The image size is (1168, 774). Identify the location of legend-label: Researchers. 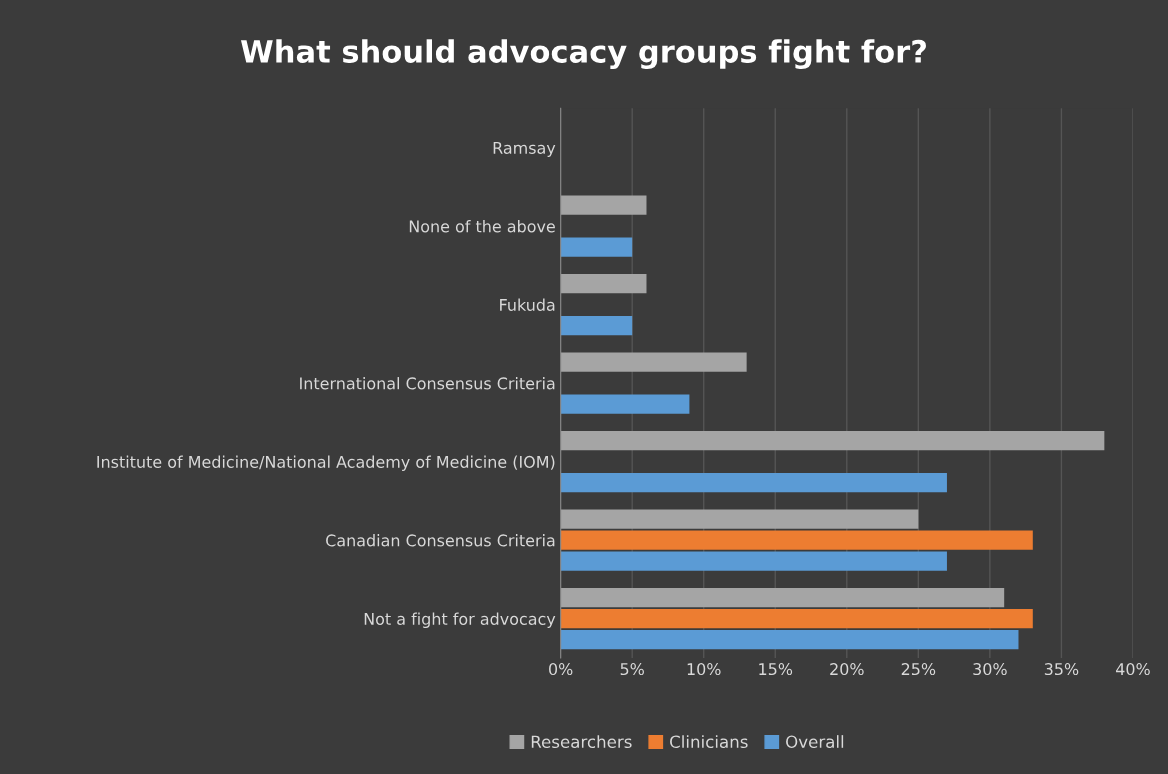
(581, 742).